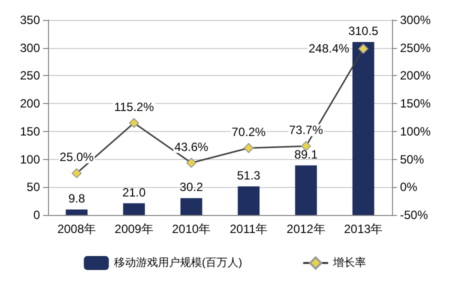  I want to click on y-tick-label: 200, so click(30, 103).